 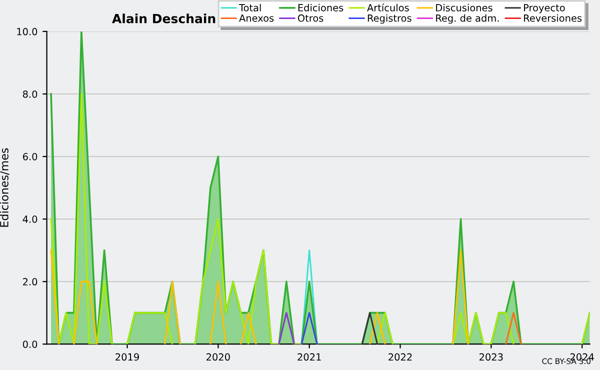 I want to click on x-tick-label: 2021, so click(x=309, y=357).